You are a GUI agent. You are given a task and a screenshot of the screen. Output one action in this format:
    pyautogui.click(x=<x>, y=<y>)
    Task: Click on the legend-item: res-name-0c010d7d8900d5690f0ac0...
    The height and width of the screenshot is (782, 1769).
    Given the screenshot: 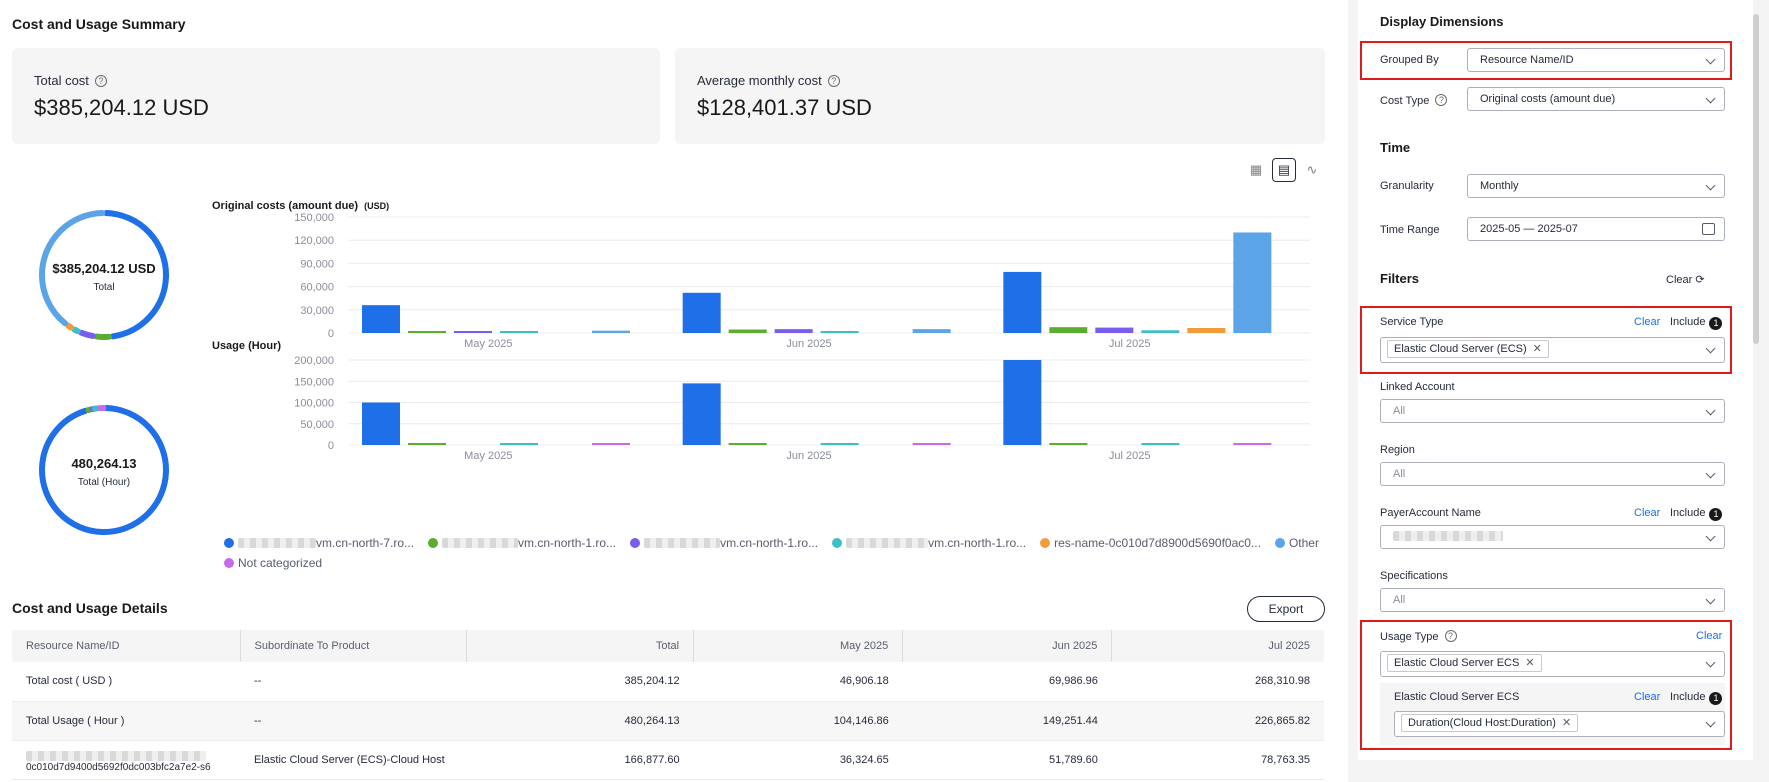 What is the action you would take?
    pyautogui.click(x=1150, y=543)
    